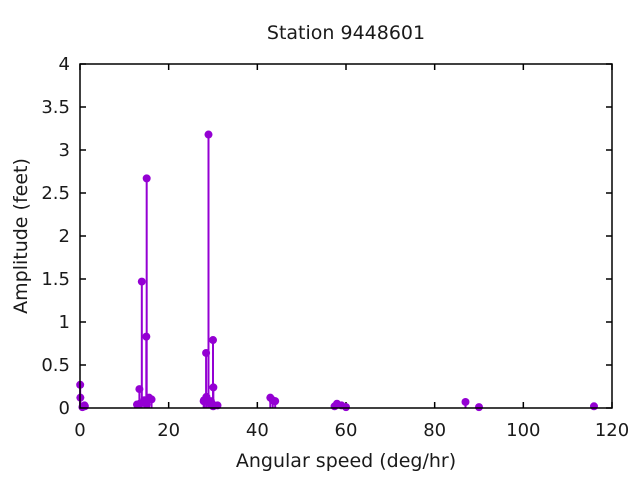 This screenshot has width=640, height=480. What do you see at coordinates (55, 365) in the screenshot?
I see `y-tick-label: 0.5` at bounding box center [55, 365].